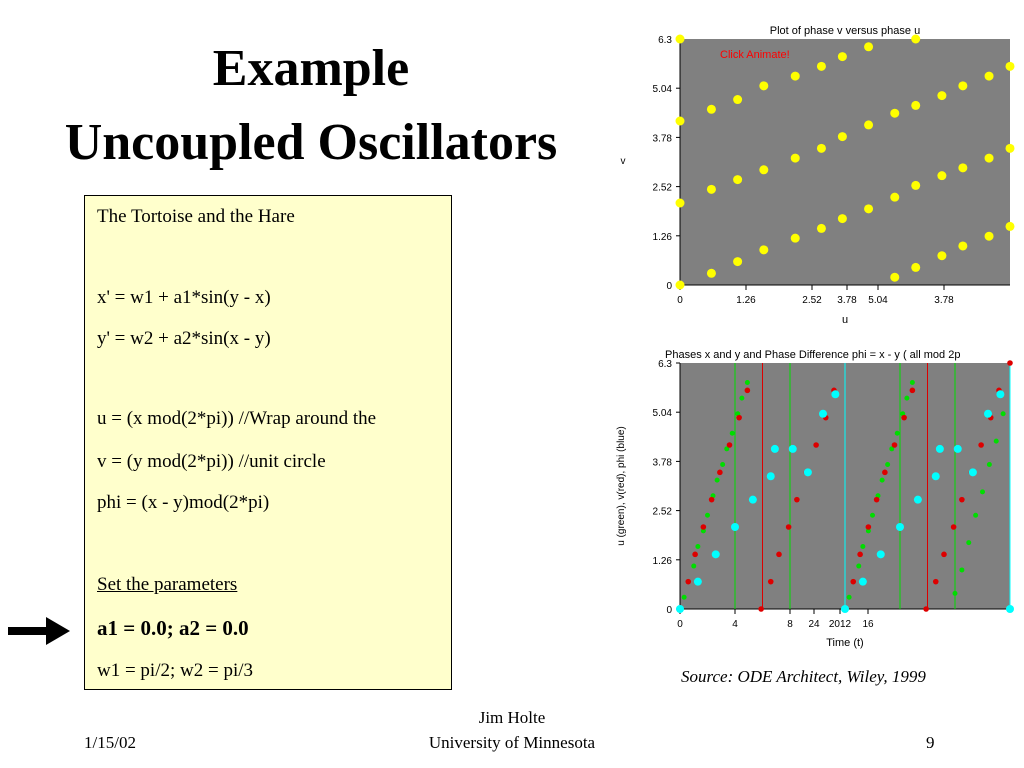 This screenshot has height=768, width=1024. I want to click on chart1-x-tick-label: 5.04, so click(878, 300).